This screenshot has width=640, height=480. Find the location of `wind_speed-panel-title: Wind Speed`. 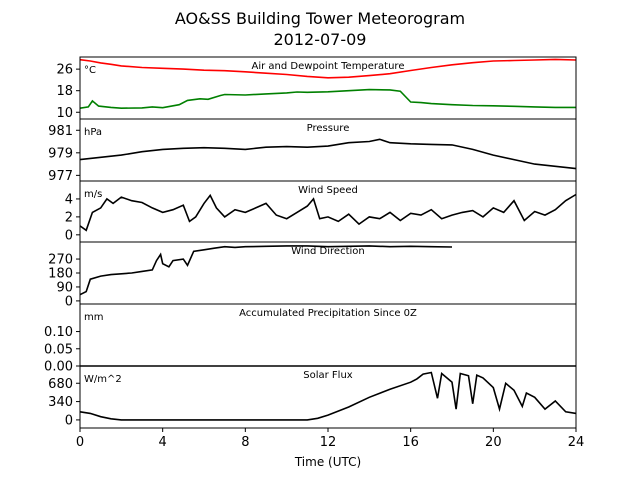

wind_speed-panel-title: Wind Speed is located at coordinates (328, 190).